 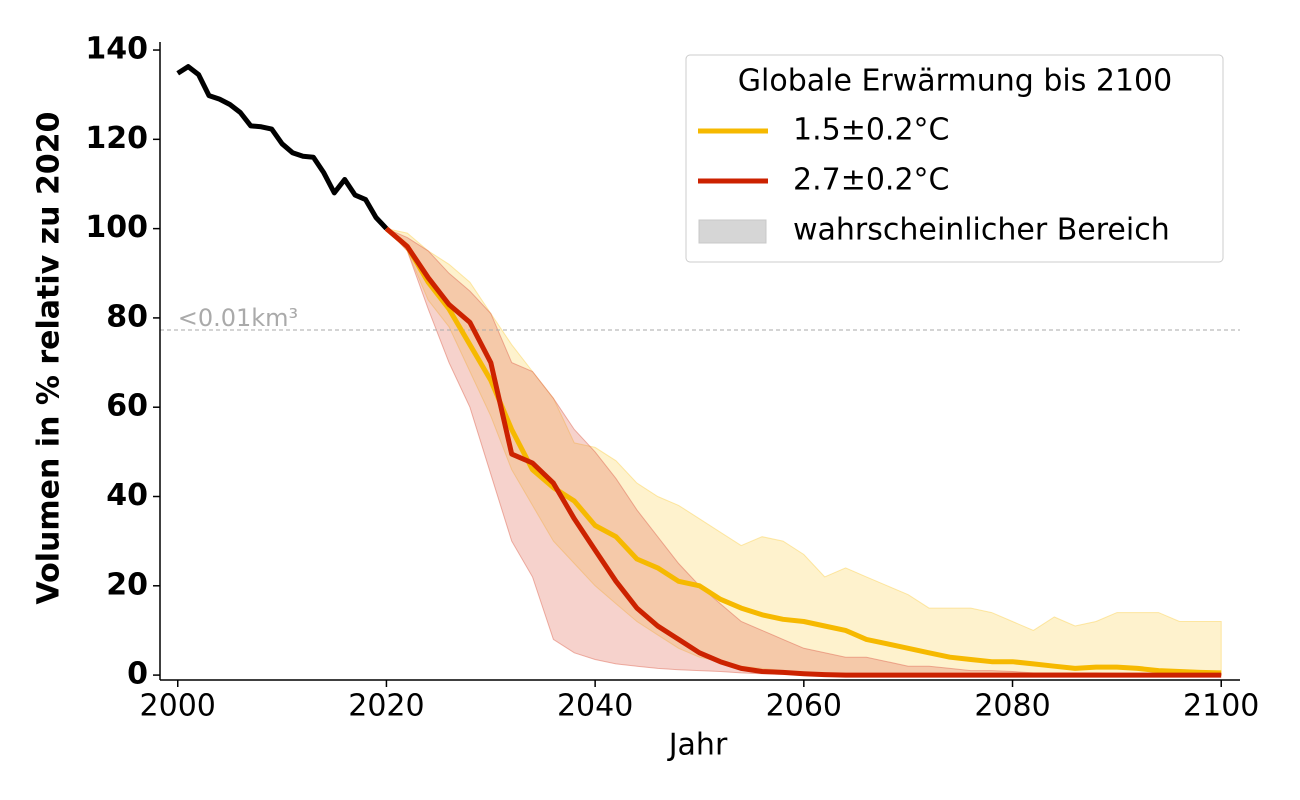 What do you see at coordinates (137, 674) in the screenshot?
I see `y-tick-label: 0` at bounding box center [137, 674].